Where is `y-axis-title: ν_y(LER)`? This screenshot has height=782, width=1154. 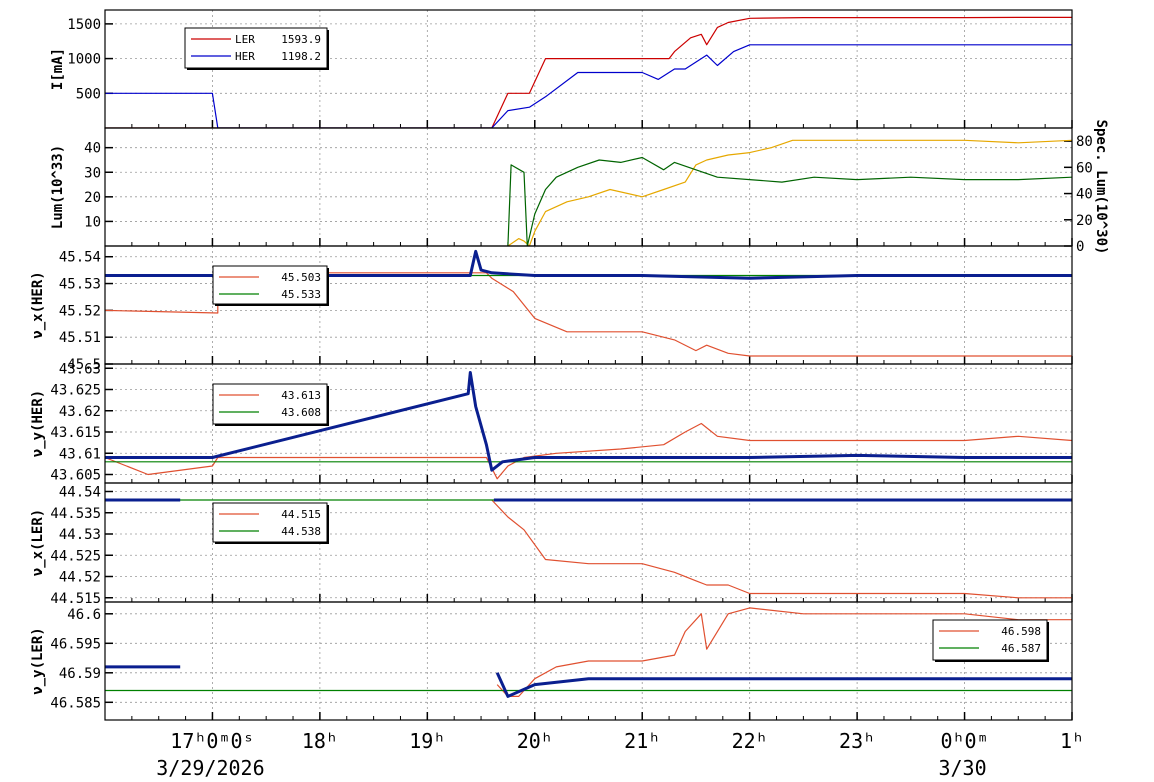 y-axis-title: ν_y(LER) is located at coordinates (38, 660).